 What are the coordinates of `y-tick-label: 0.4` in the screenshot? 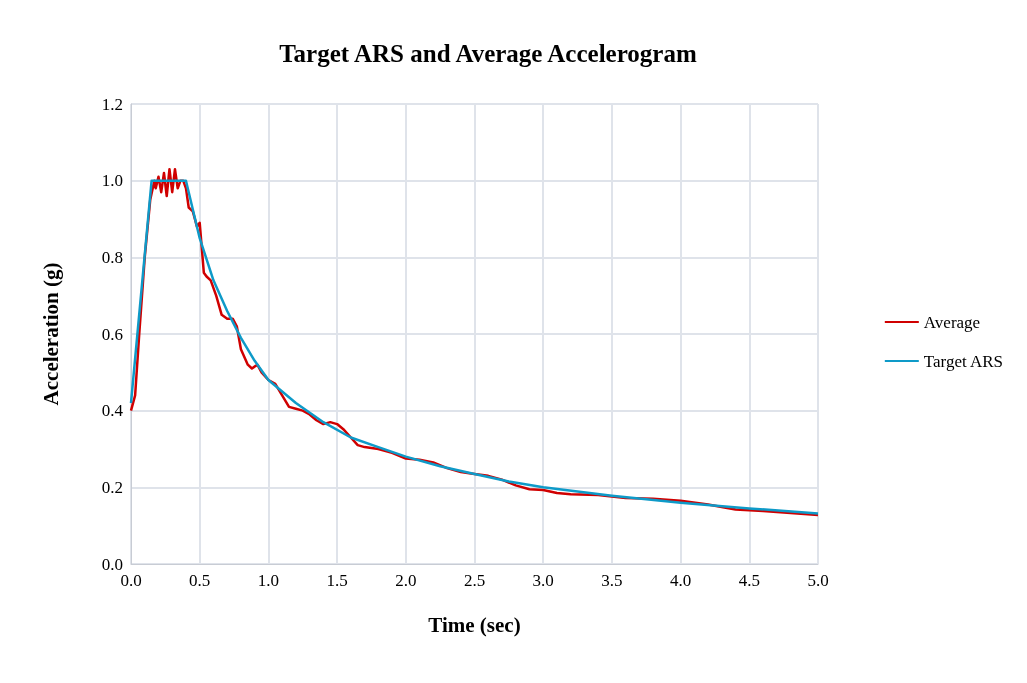 It's located at (112, 411).